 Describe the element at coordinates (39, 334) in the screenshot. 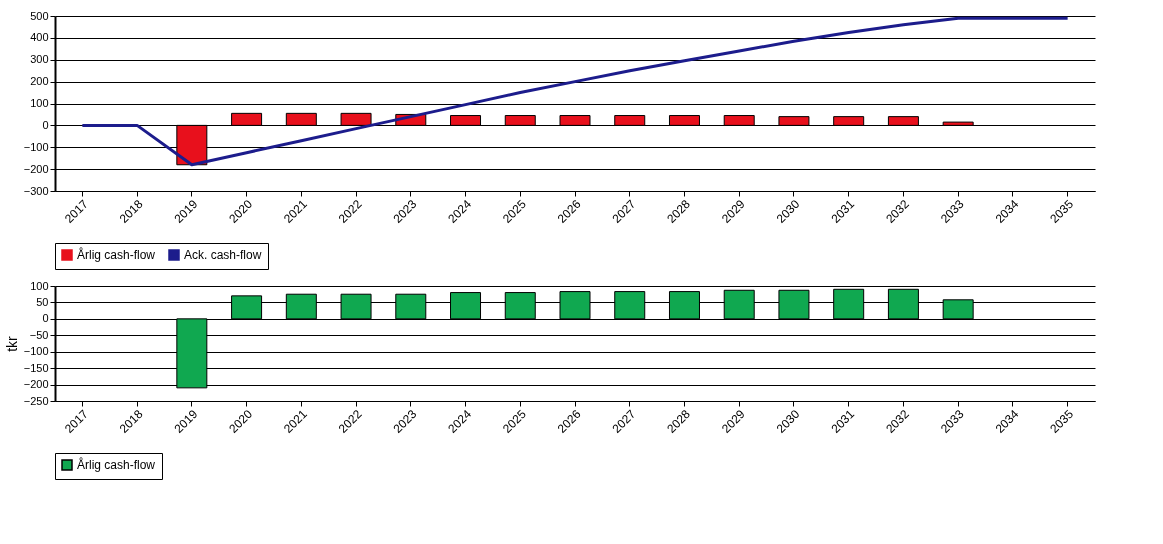

I see `y-tick-label: −50` at that location.